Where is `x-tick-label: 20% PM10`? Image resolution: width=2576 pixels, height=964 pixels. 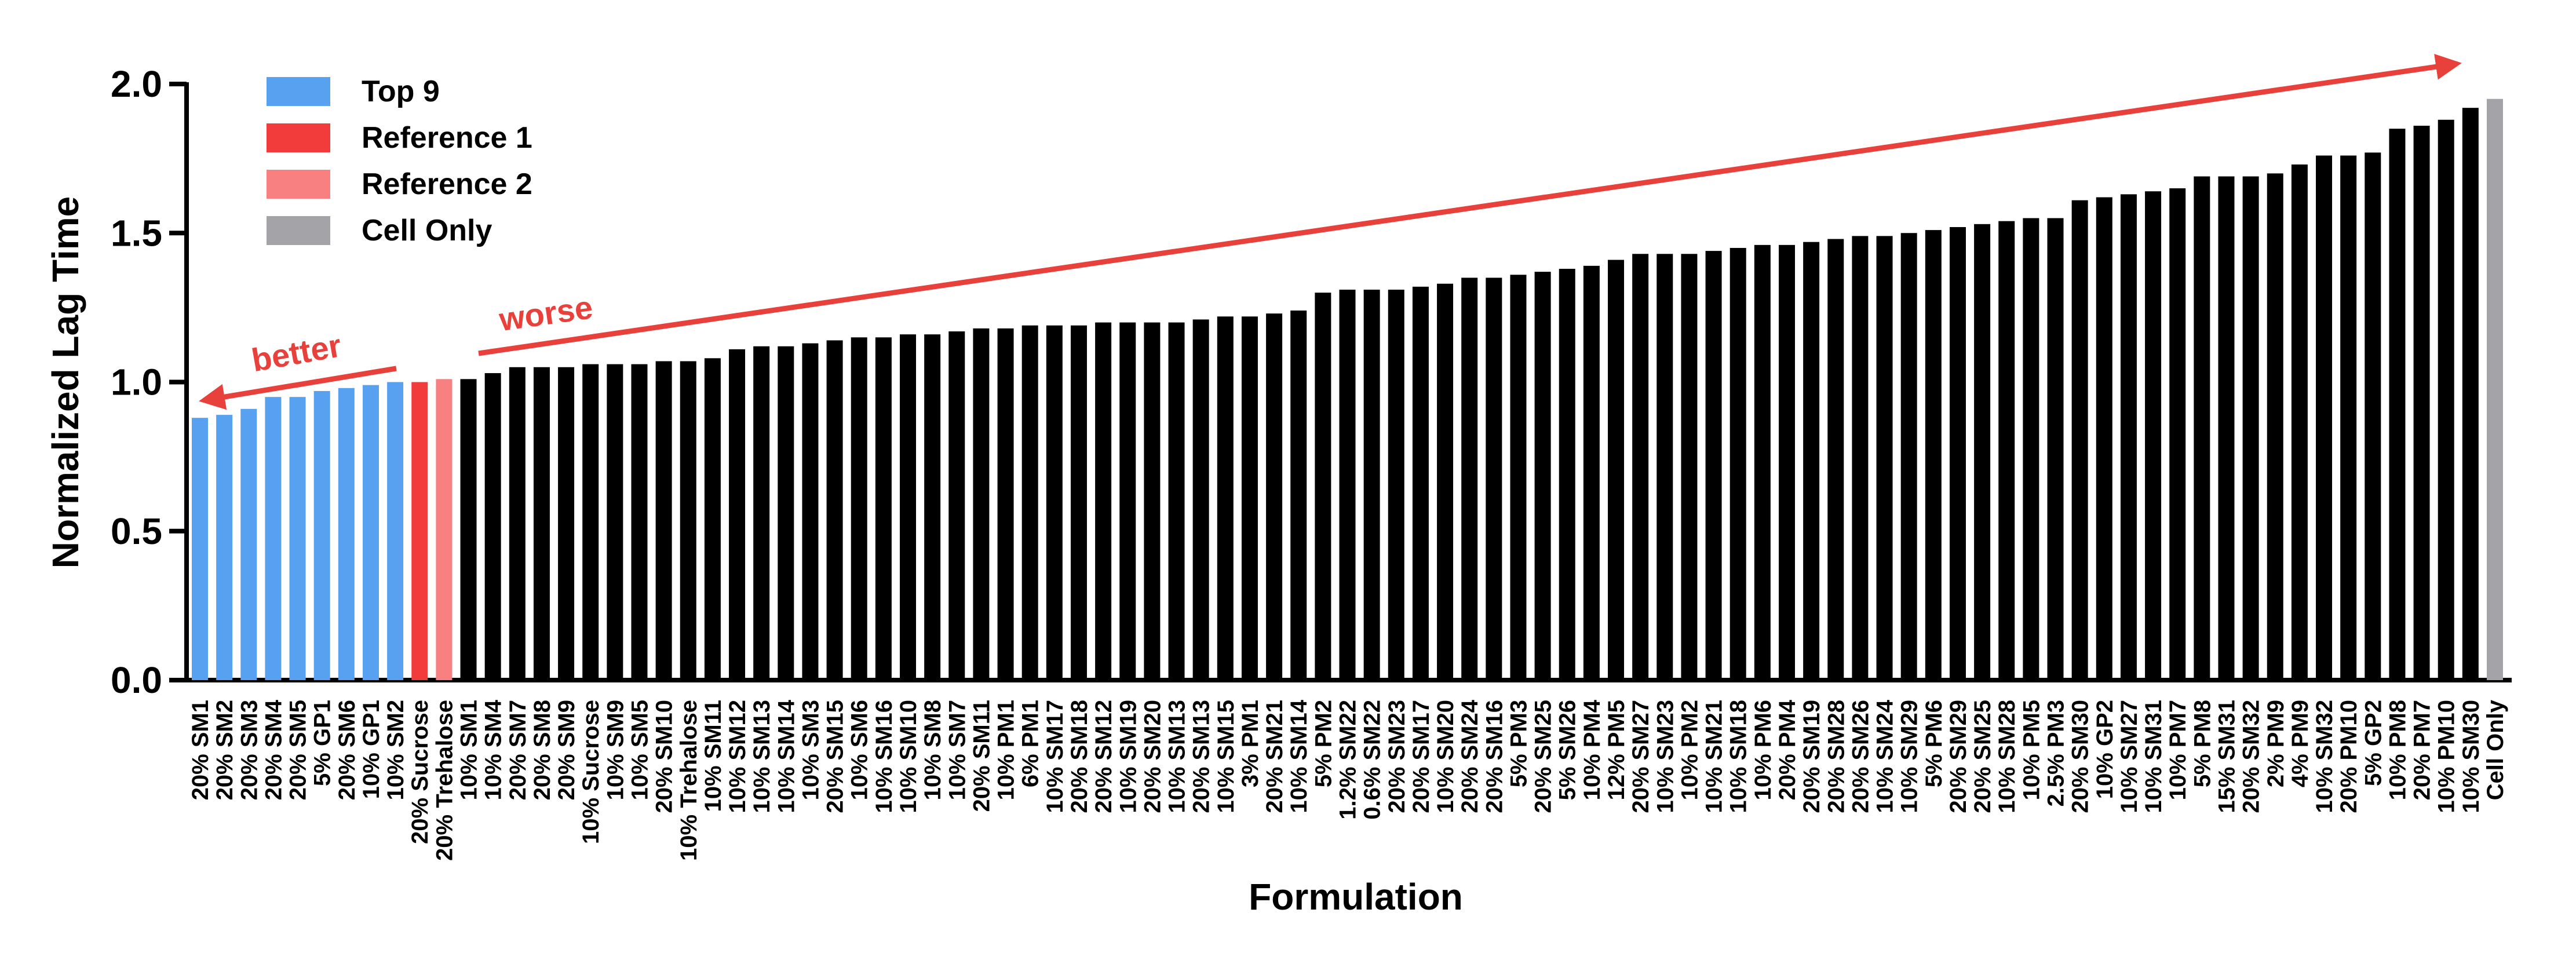 x-tick-label: 20% PM10 is located at coordinates (2349, 756).